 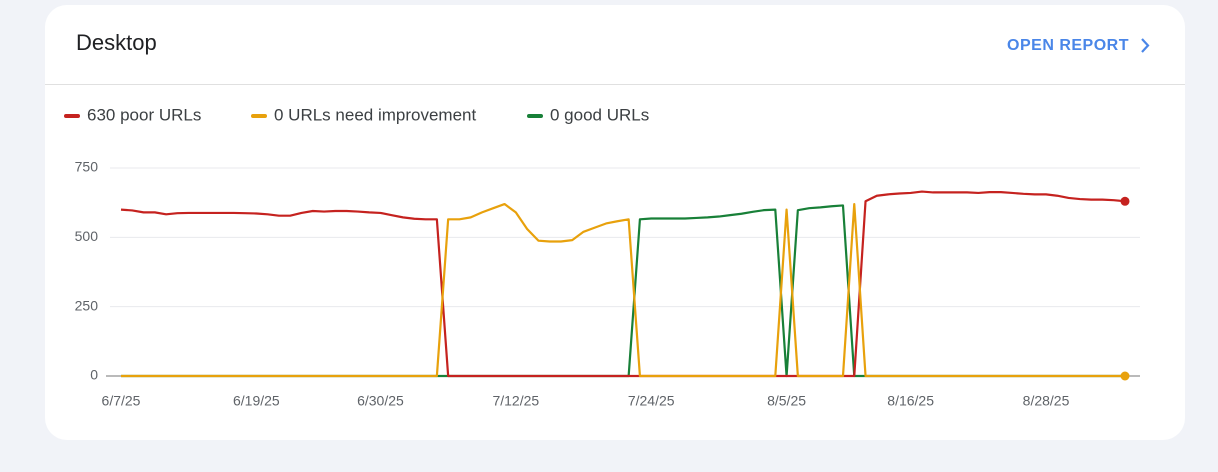 I want to click on legend-label: 0 good URLs, so click(x=599, y=114).